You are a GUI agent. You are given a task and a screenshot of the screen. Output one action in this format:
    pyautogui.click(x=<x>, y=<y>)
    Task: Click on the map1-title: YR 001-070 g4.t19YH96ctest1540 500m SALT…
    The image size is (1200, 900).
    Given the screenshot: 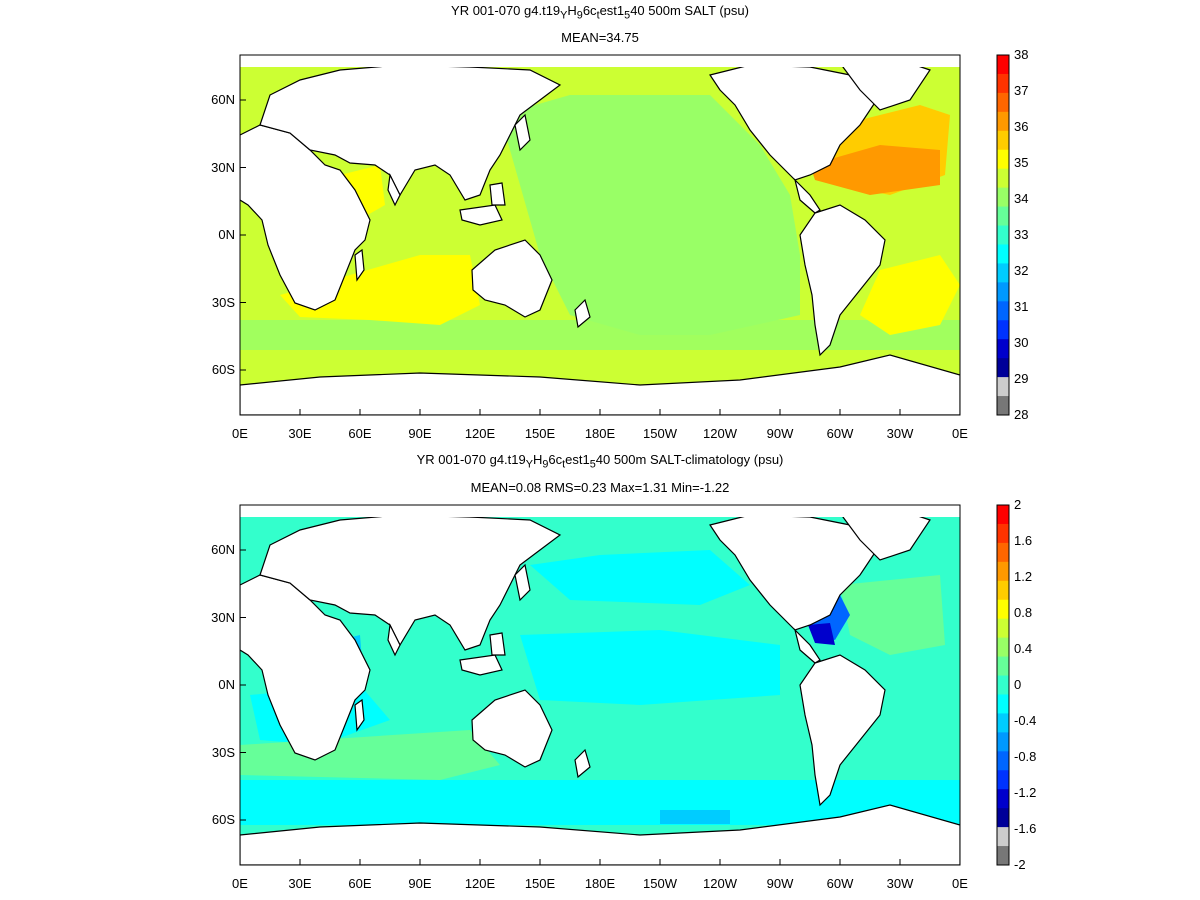 What is the action you would take?
    pyautogui.click(x=600, y=12)
    